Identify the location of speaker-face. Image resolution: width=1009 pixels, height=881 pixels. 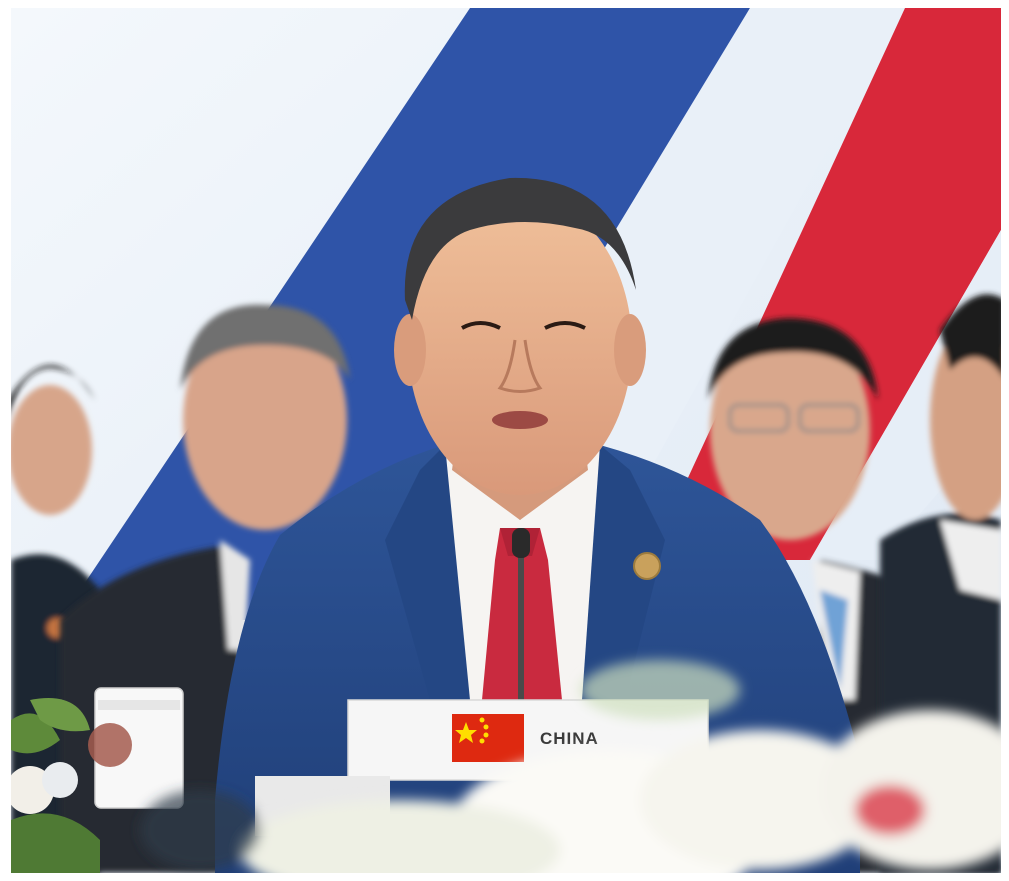
(520, 345).